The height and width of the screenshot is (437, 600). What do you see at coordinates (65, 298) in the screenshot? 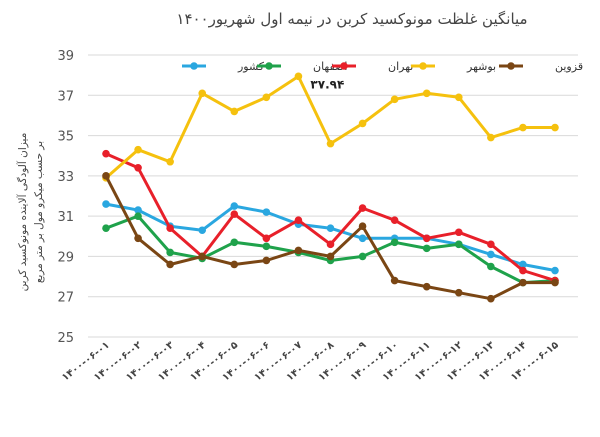
I see `y-tick-label: 27` at bounding box center [65, 298].